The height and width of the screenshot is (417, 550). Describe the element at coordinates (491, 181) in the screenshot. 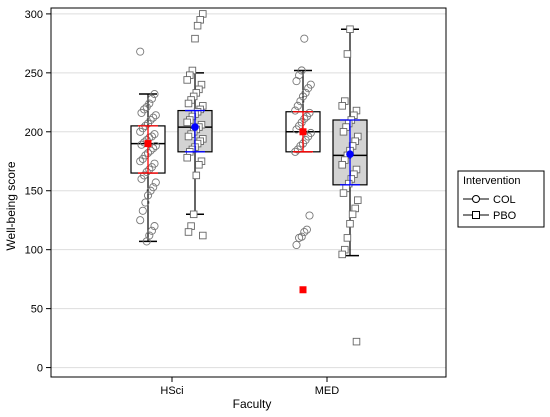

I see `legend-title: Intervention` at that location.